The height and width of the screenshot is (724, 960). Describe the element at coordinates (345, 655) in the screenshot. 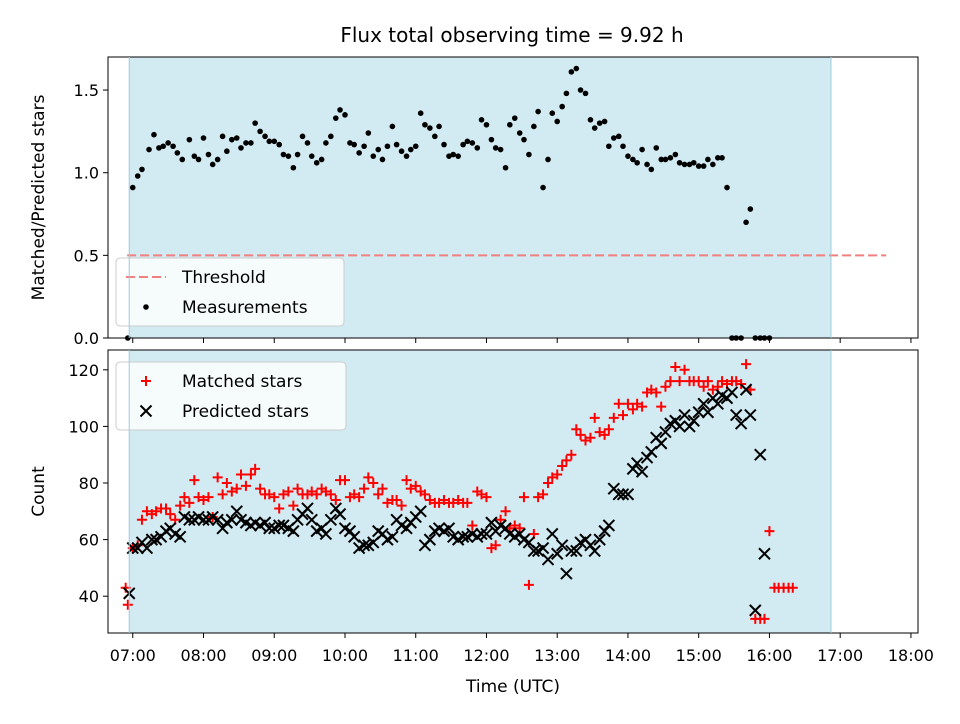

I see `x-tick-label: 10:00` at that location.